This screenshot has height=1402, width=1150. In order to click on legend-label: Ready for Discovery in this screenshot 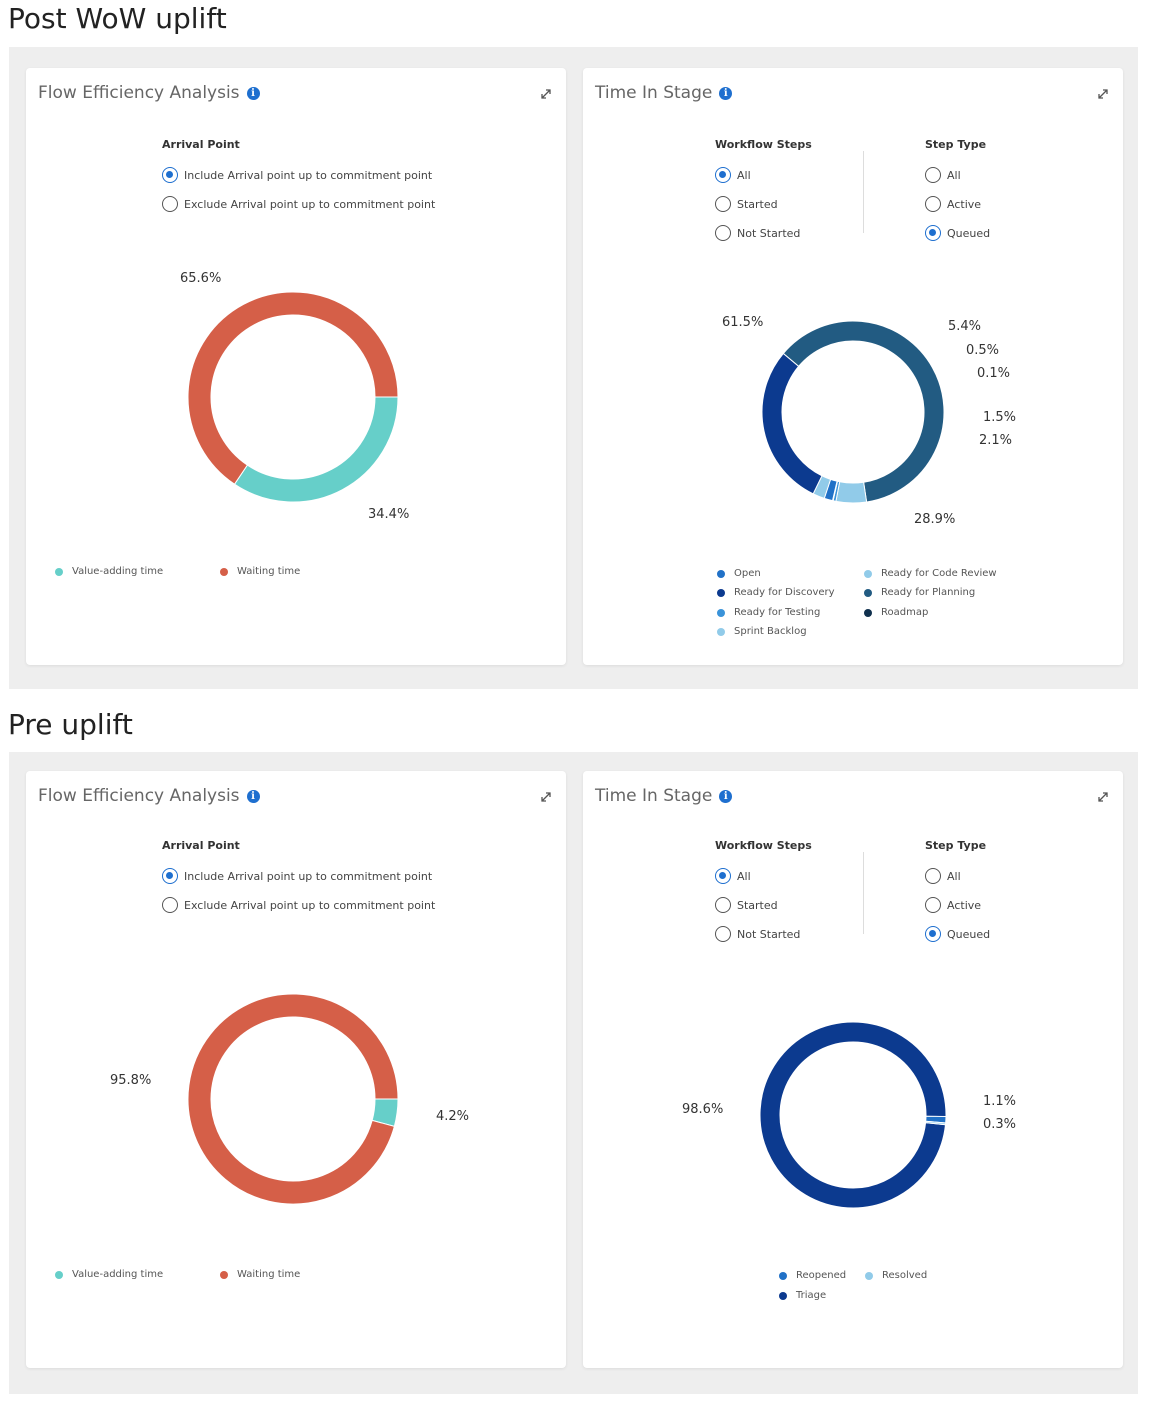, I will do `click(784, 592)`.